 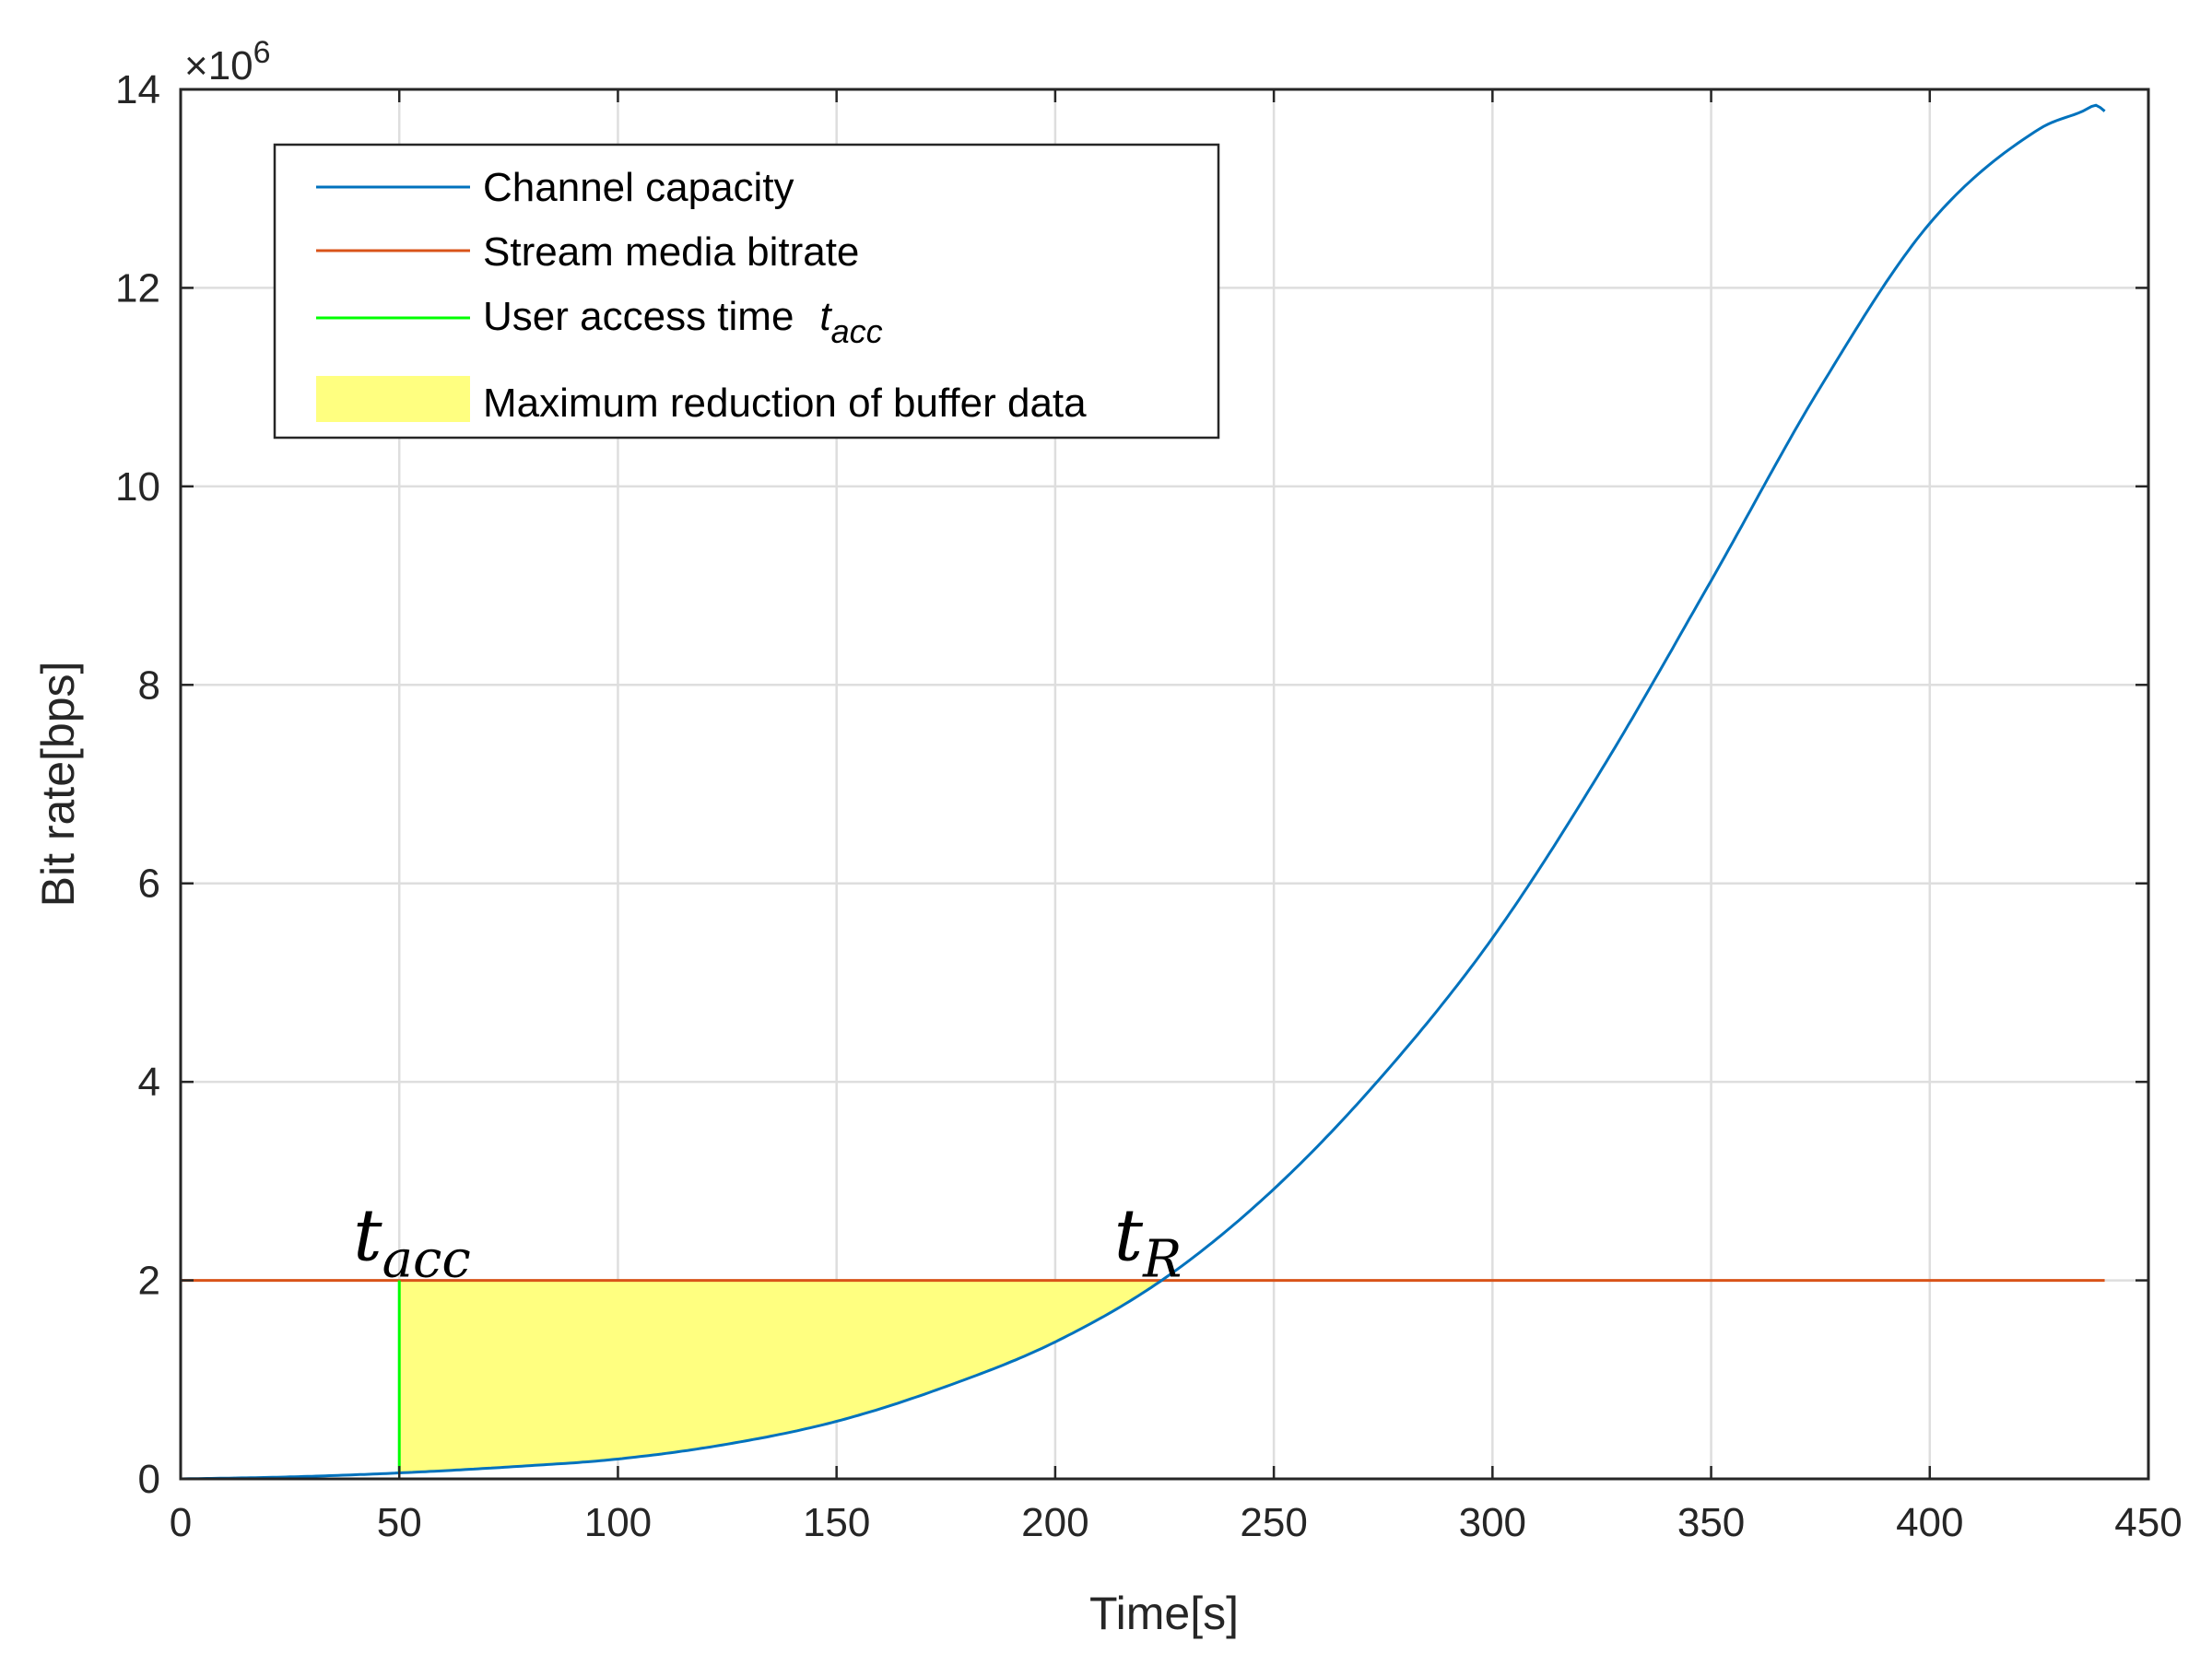 I want to click on y-tick-label: 12, so click(x=137, y=288).